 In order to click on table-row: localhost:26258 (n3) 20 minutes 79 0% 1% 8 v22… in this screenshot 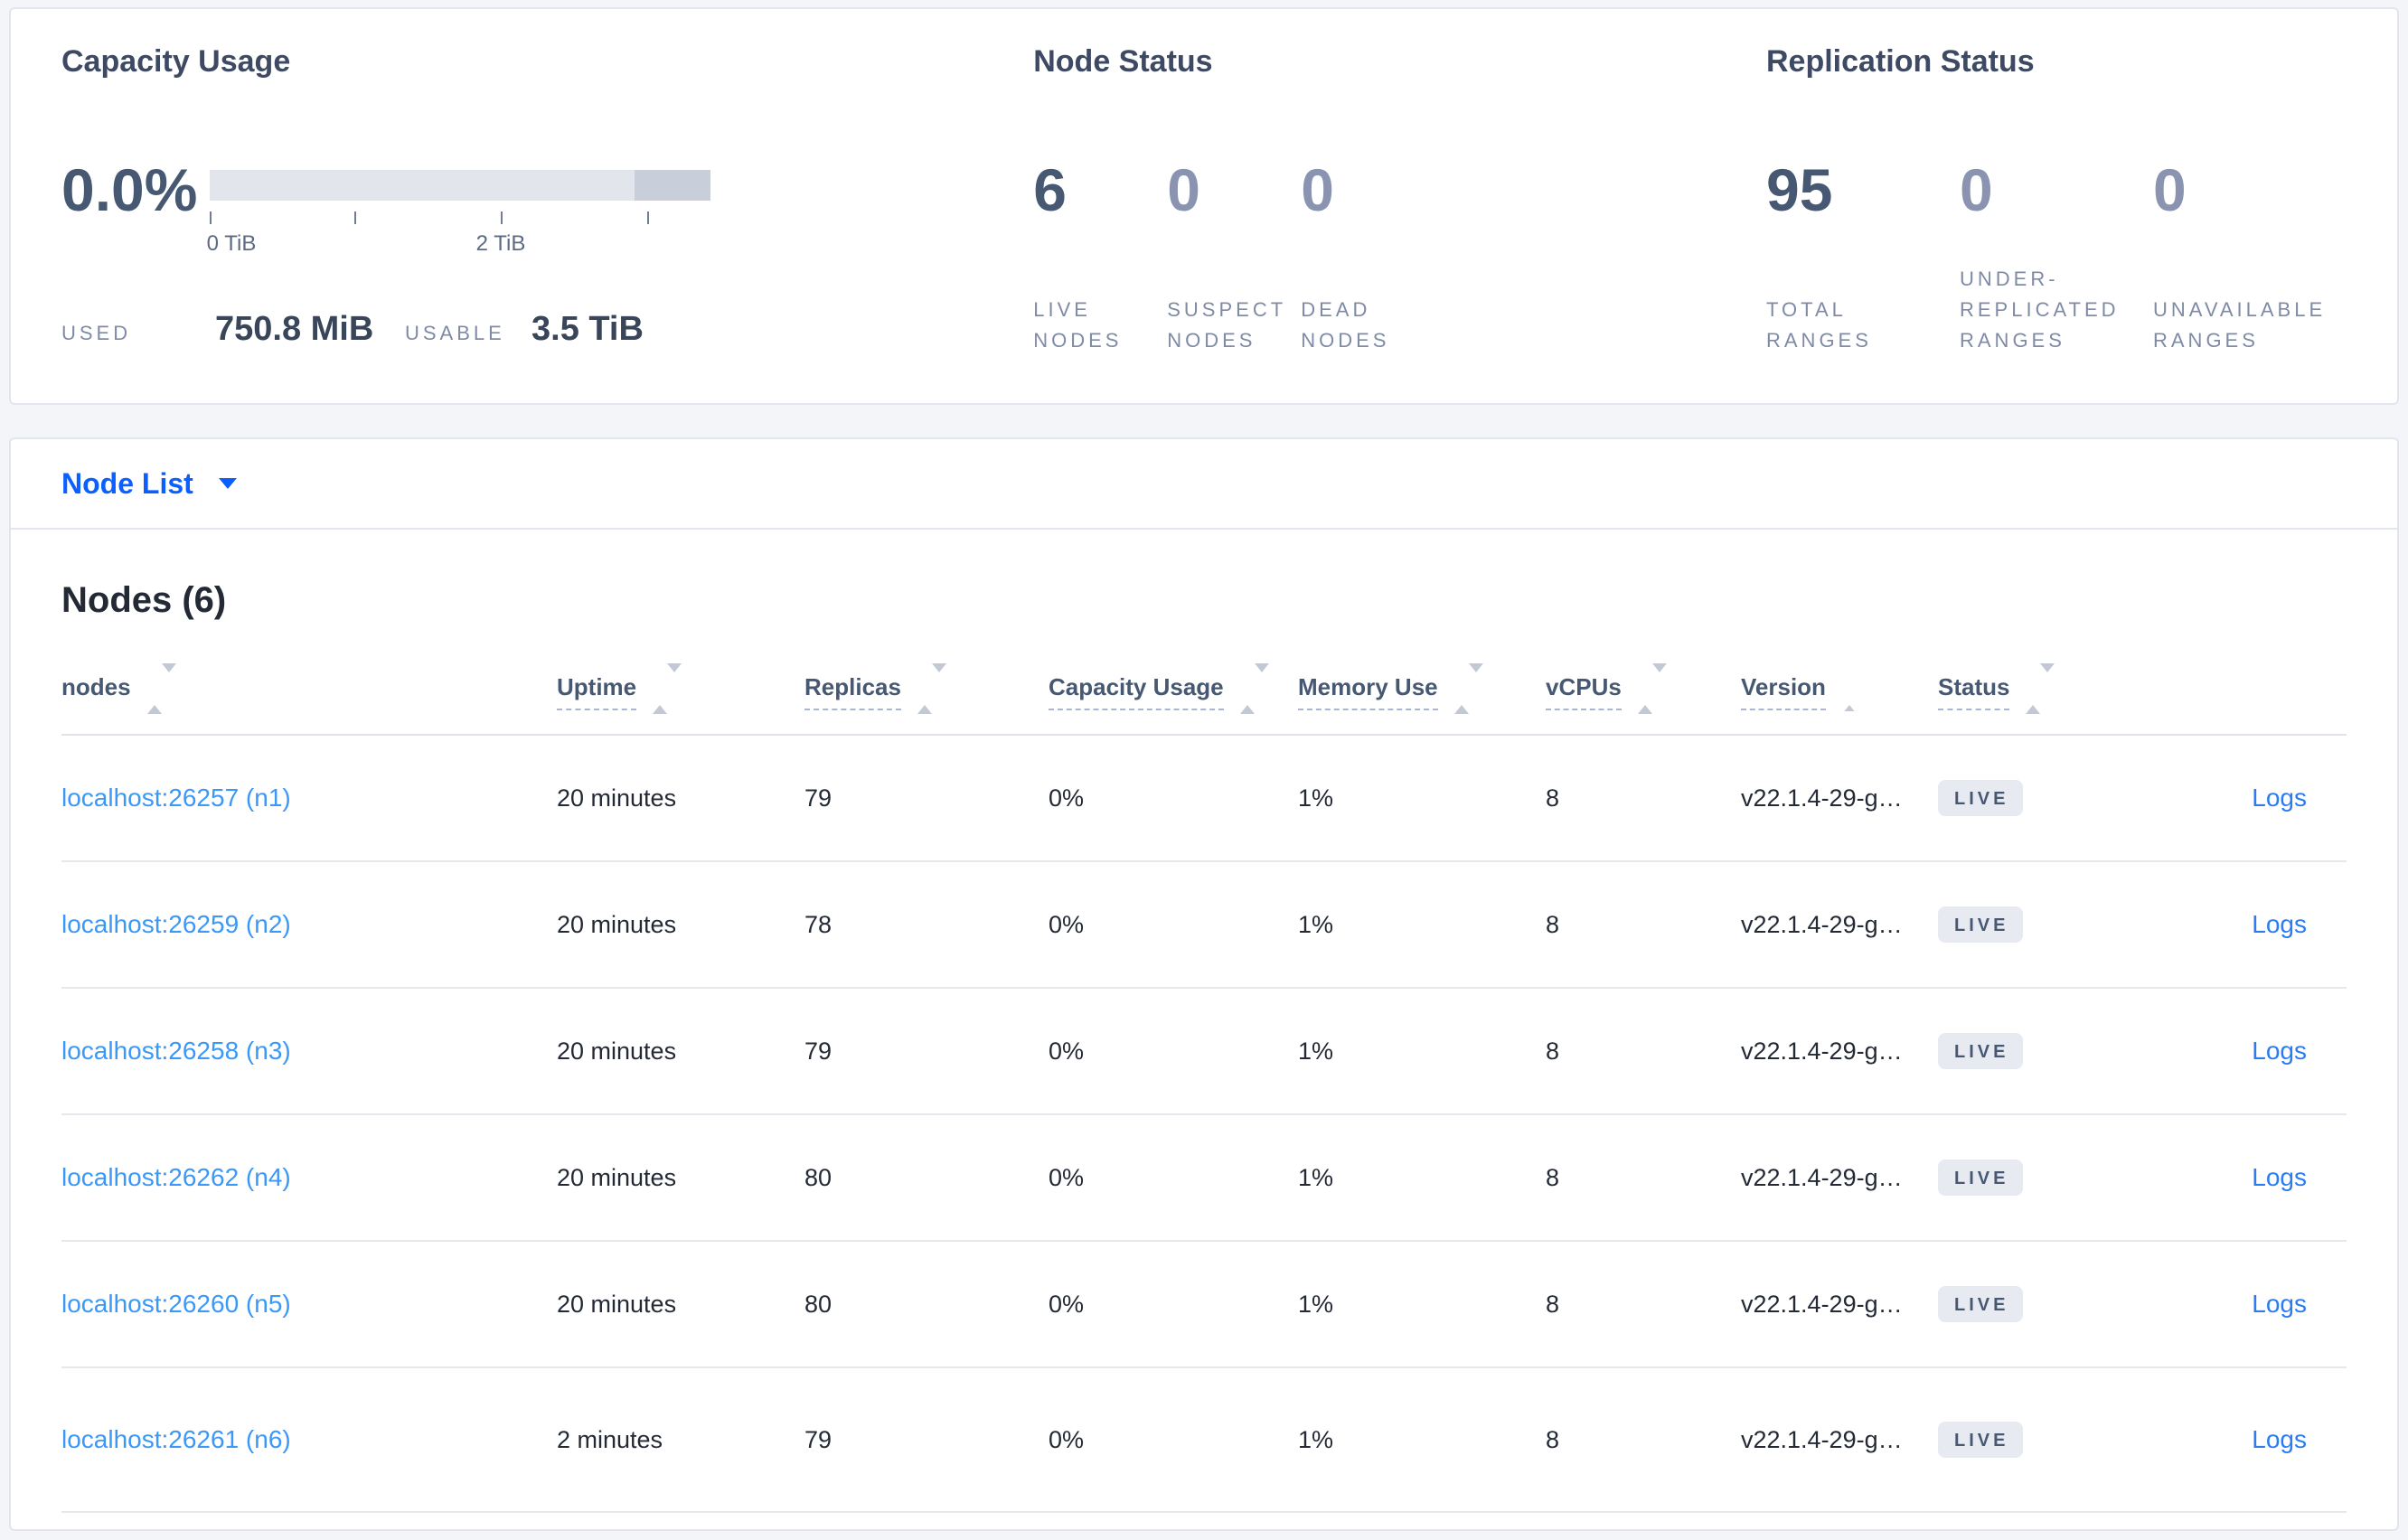, I will do `click(1204, 1052)`.